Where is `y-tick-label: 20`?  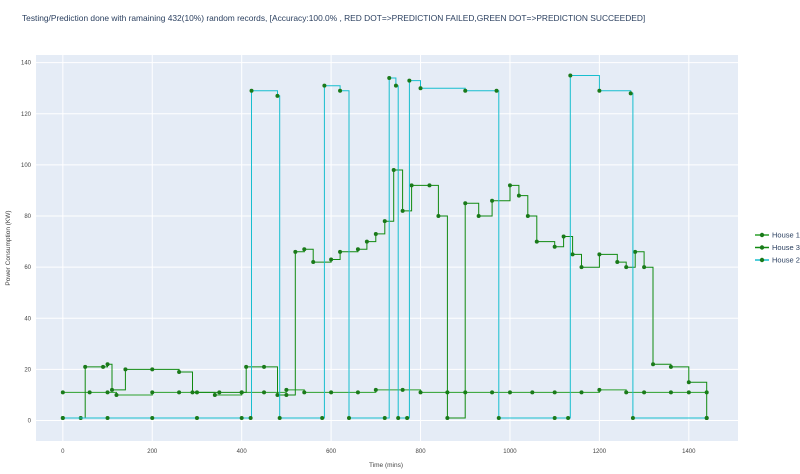
y-tick-label: 20 is located at coordinates (27, 370).